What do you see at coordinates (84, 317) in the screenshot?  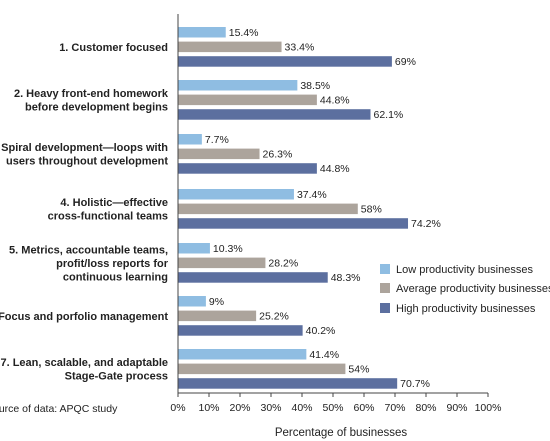 I see `category-label-6-line-1: 6. Focus and porfolio management` at bounding box center [84, 317].